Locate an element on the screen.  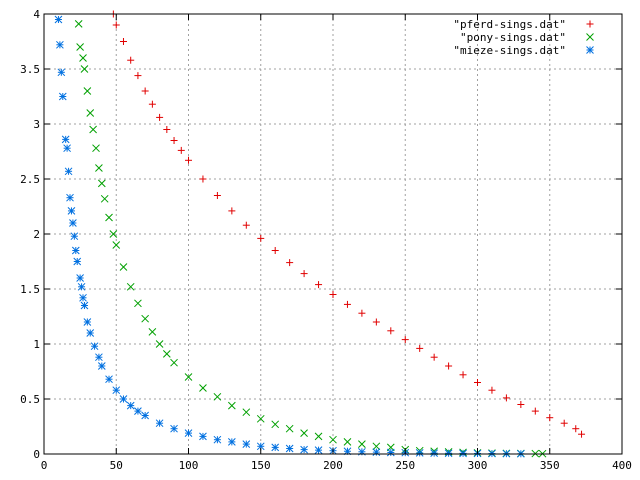
x-tick-label: 50 is located at coordinates (116, 465).